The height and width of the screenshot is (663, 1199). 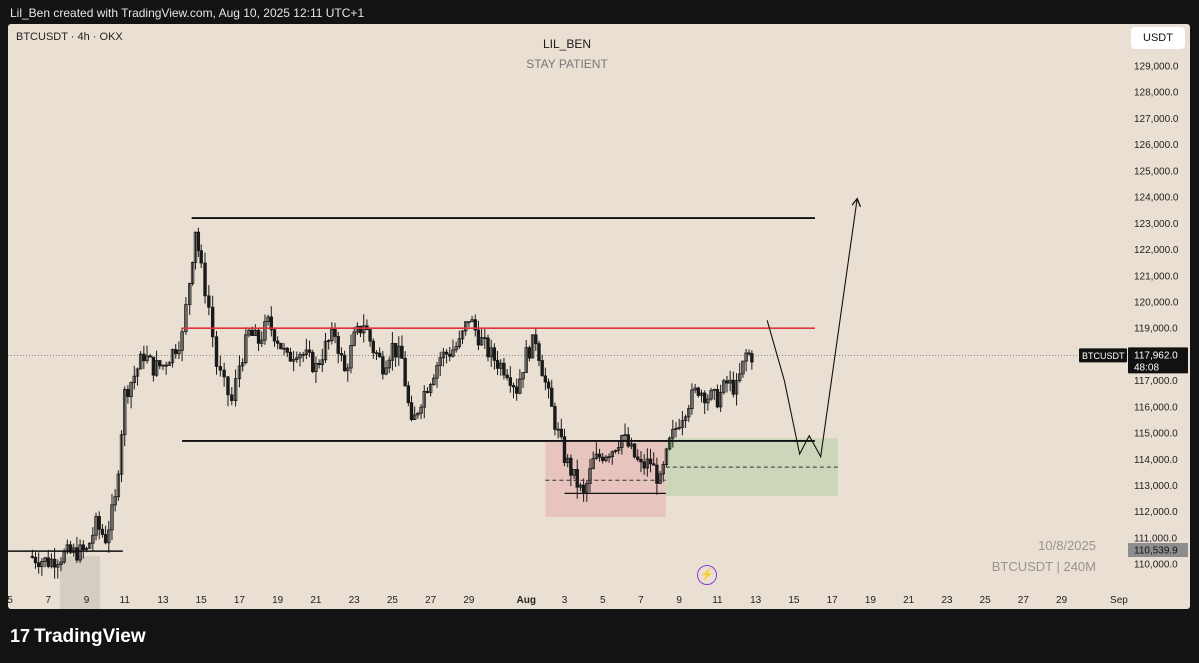 What do you see at coordinates (986, 600) in the screenshot?
I see `x-tick-label: 25` at bounding box center [986, 600].